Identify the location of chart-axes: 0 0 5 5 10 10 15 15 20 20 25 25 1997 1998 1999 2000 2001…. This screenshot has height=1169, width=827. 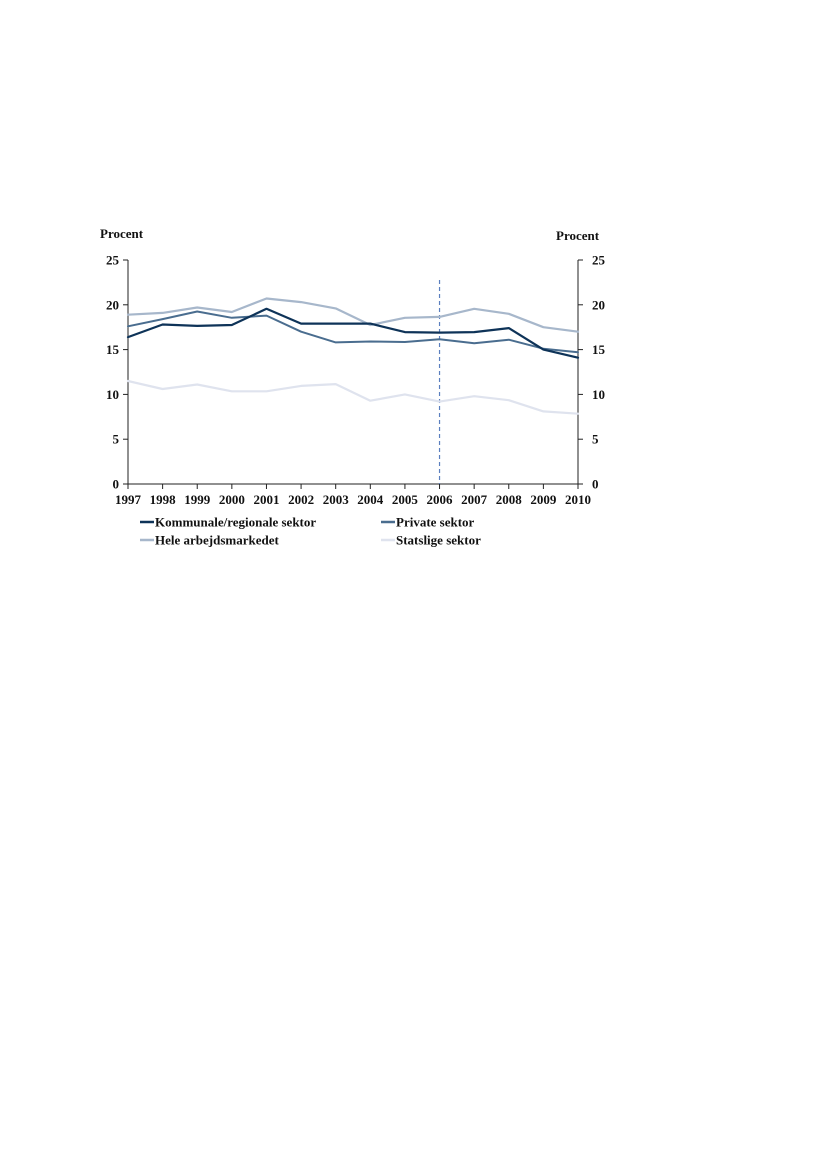
(356, 380).